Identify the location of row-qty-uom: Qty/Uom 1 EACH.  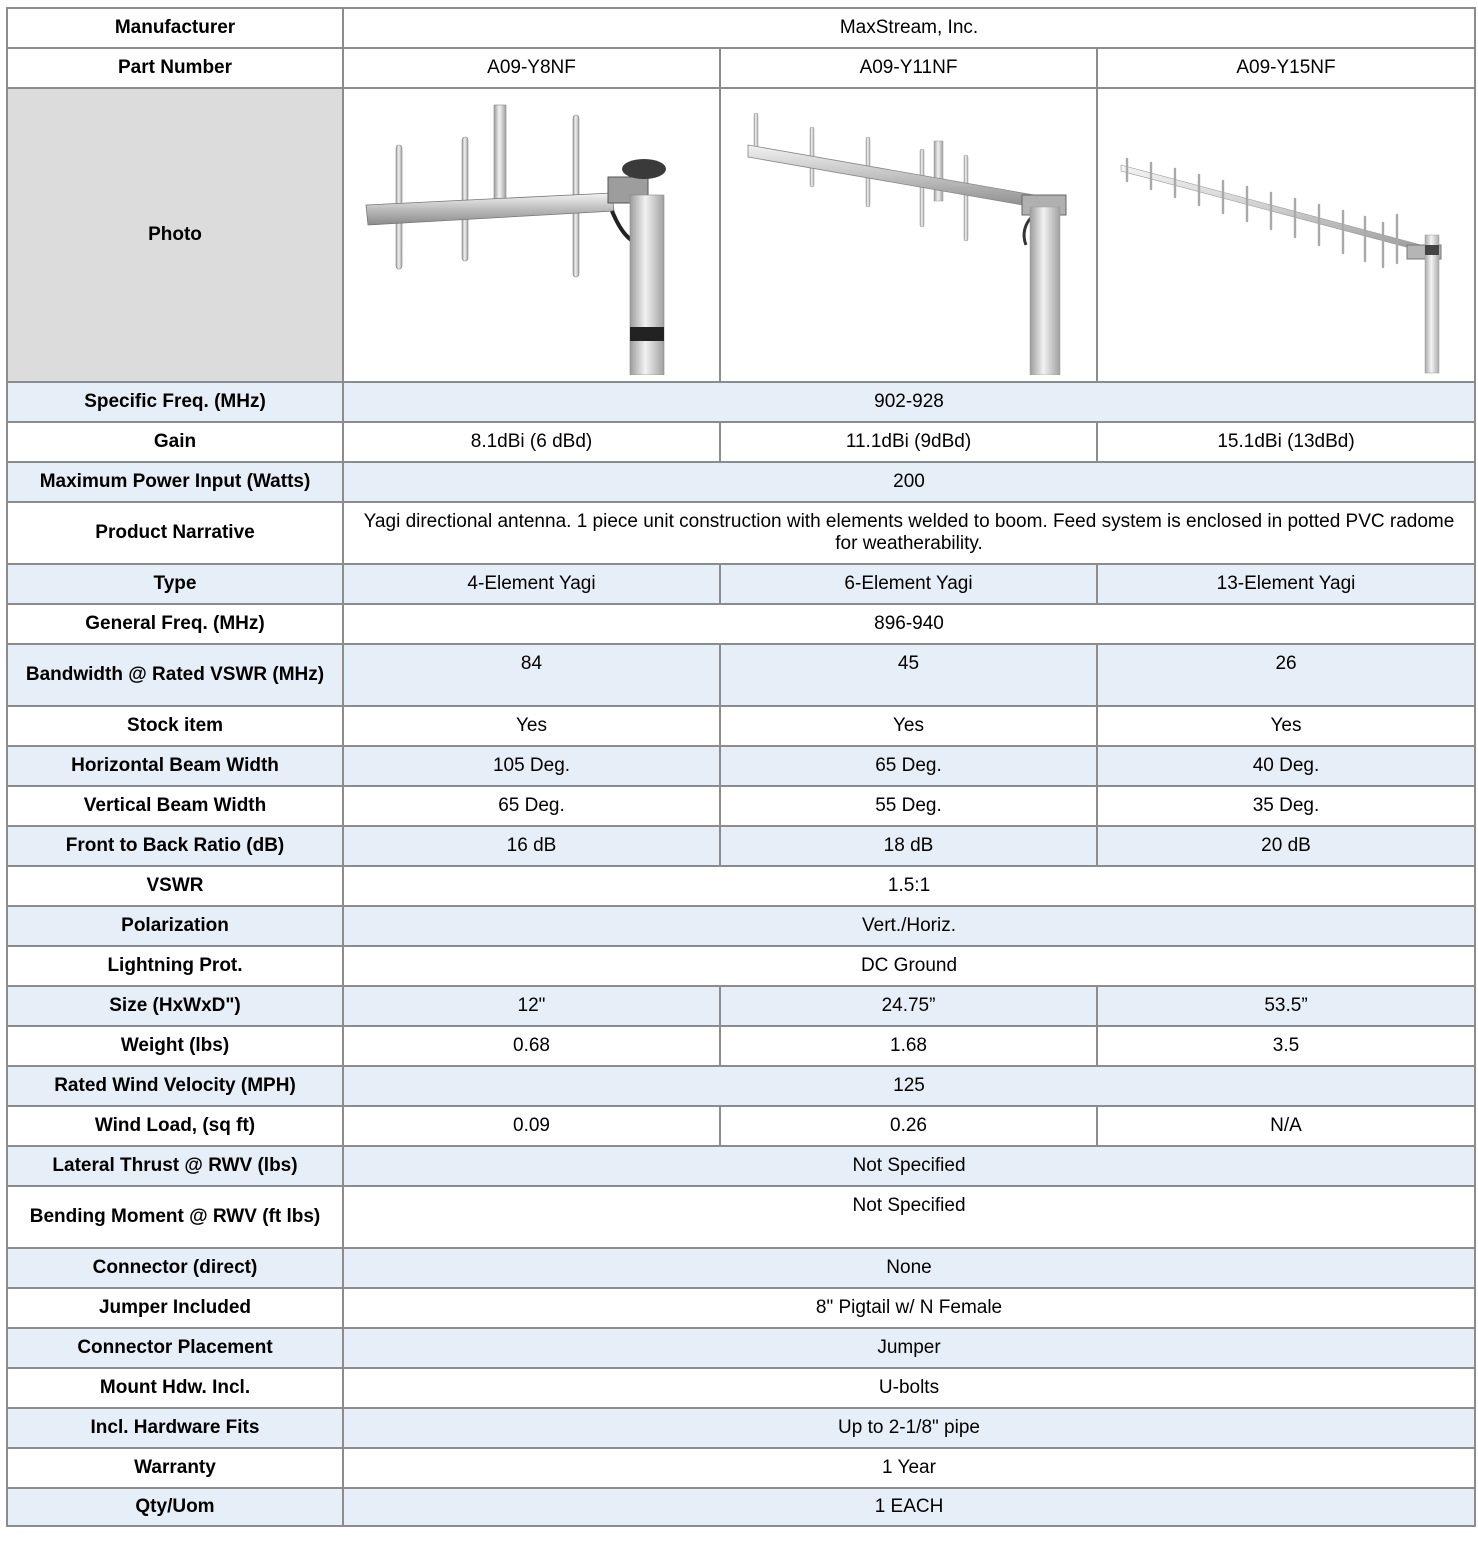
(741, 1507).